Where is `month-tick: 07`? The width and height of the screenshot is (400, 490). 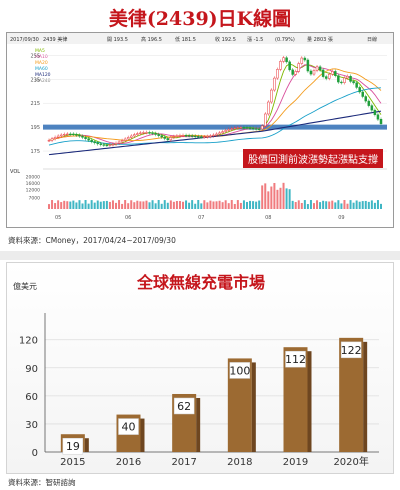 month-tick: 07 is located at coordinates (201, 218).